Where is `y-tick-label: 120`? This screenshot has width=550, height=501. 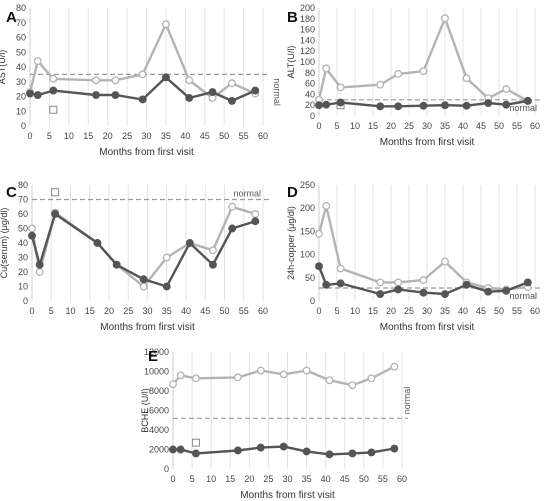
y-tick-label: 120 is located at coordinates (307, 51).